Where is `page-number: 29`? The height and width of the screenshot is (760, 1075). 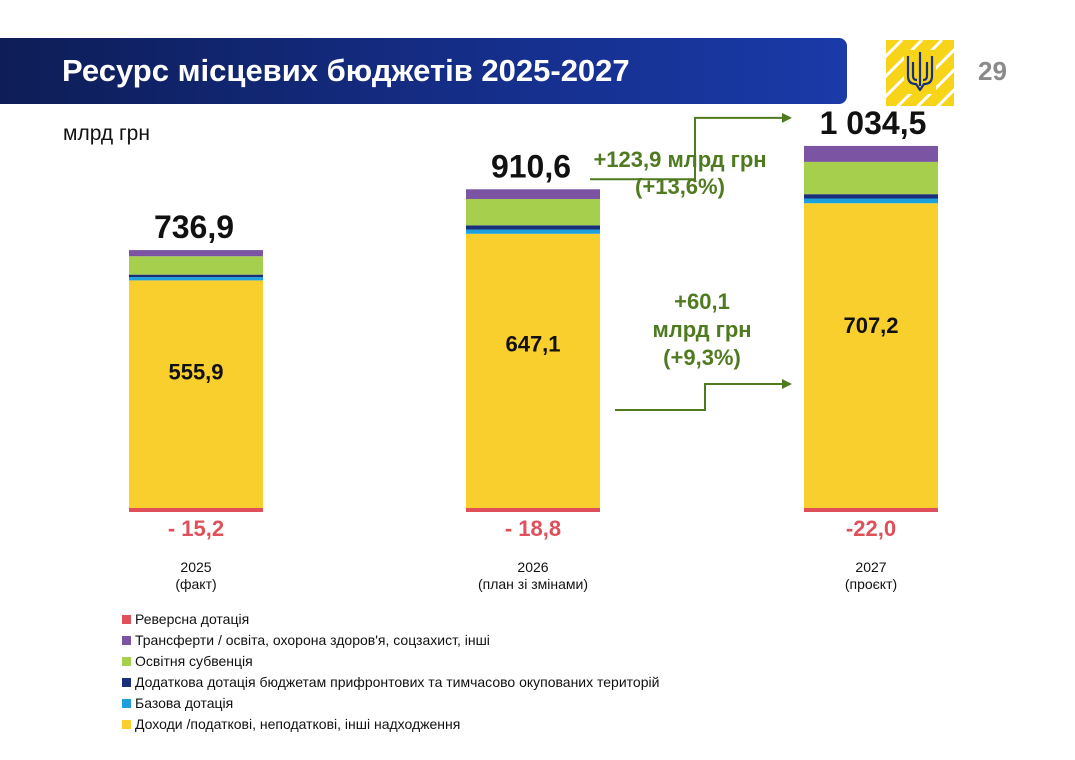
page-number: 29 is located at coordinates (992, 71).